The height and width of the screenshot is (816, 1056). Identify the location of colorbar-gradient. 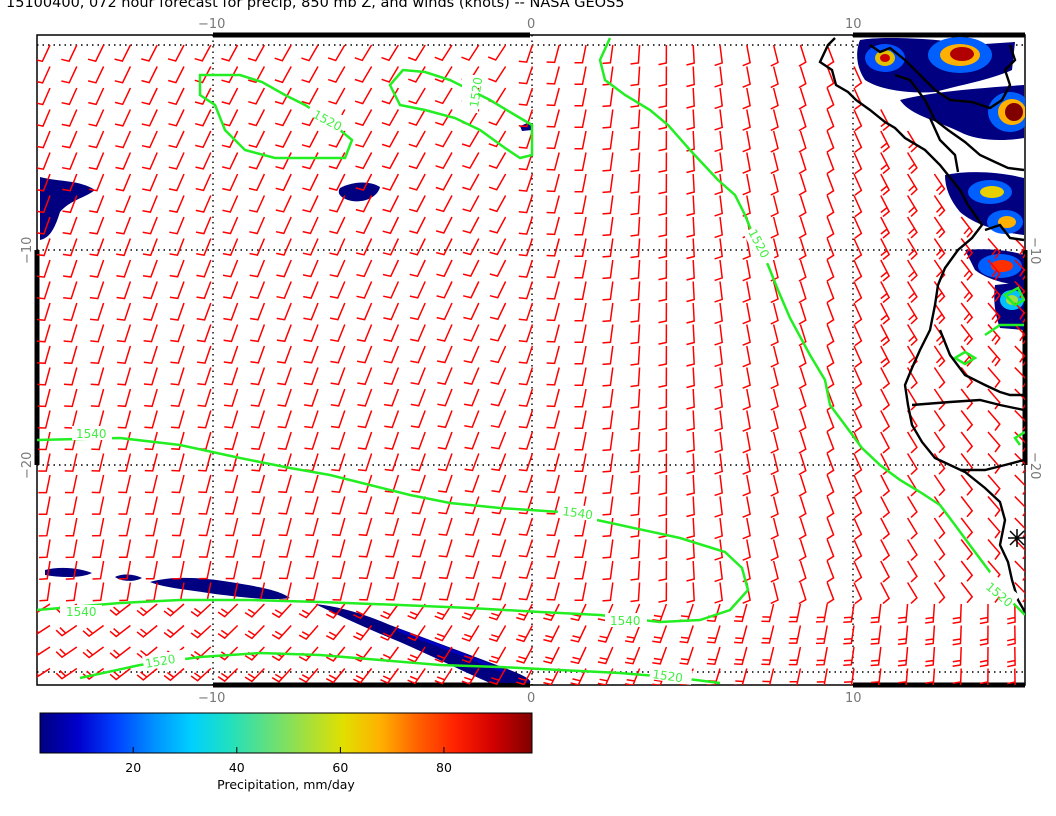
(286, 733).